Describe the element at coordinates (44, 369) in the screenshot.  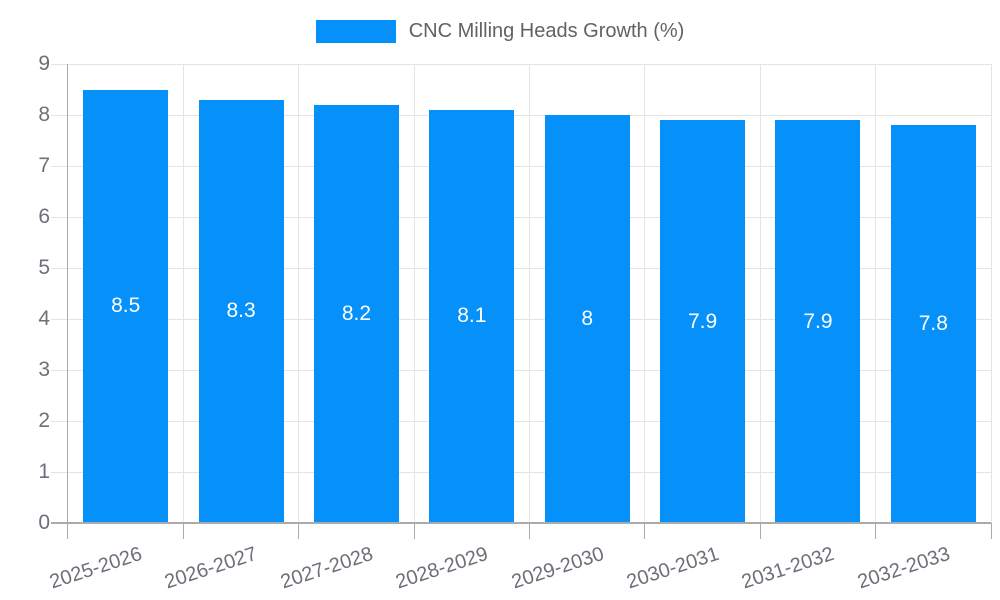
I see `y-axis-tick-label: 3` at that location.